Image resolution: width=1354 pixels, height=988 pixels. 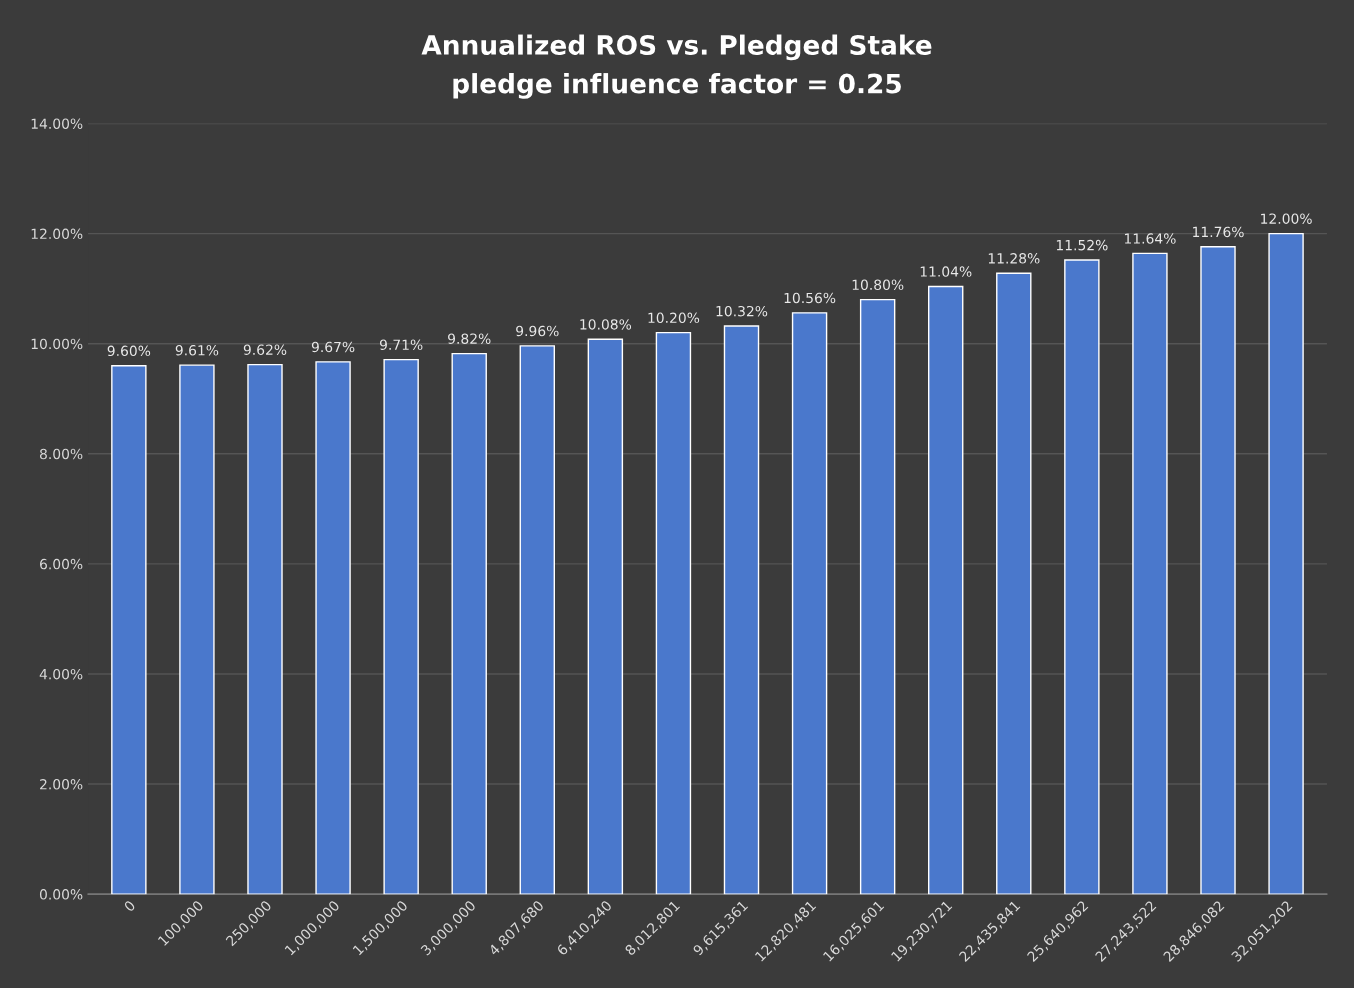 I want to click on y-tick-label: 12.00%, so click(x=57, y=234).